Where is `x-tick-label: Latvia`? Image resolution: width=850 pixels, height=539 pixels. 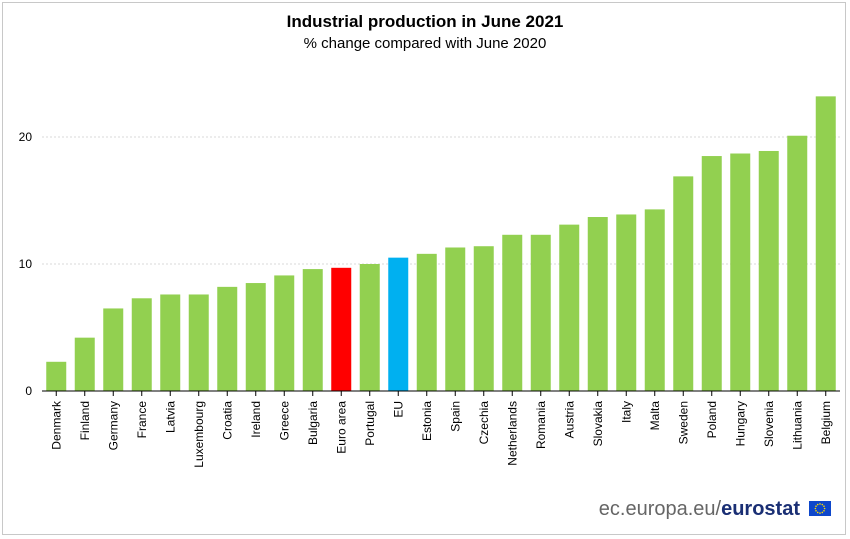 x-tick-label: Latvia is located at coordinates (170, 417).